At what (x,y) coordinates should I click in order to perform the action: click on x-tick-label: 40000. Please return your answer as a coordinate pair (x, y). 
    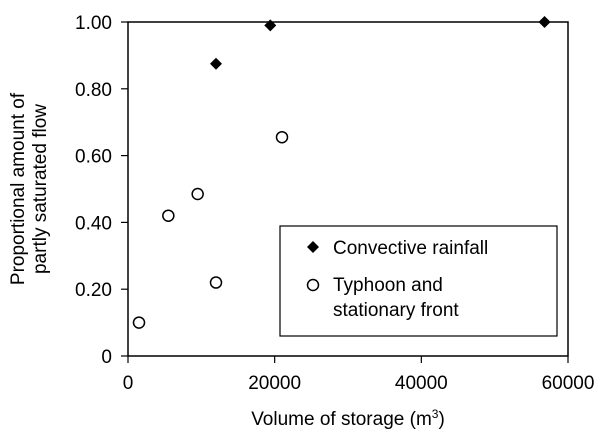
    Looking at the image, I should click on (421, 383).